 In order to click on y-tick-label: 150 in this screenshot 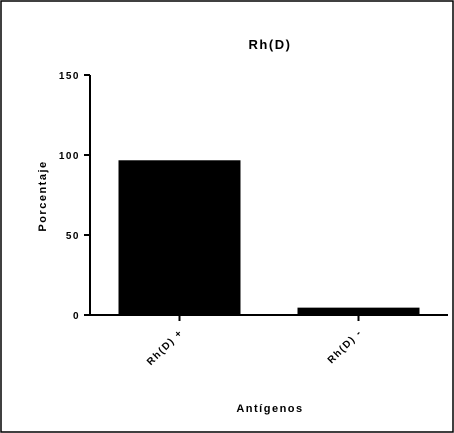, I will do `click(69, 76)`.